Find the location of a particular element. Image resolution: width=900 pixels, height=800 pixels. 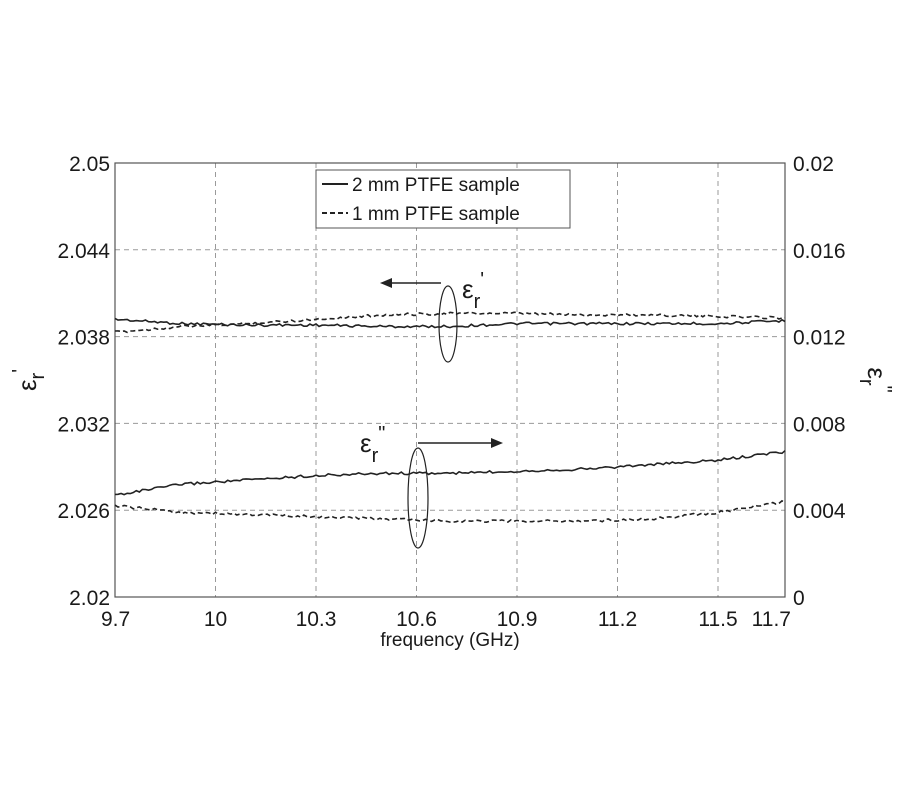

series-line-1mm-left is located at coordinates (450, 322).